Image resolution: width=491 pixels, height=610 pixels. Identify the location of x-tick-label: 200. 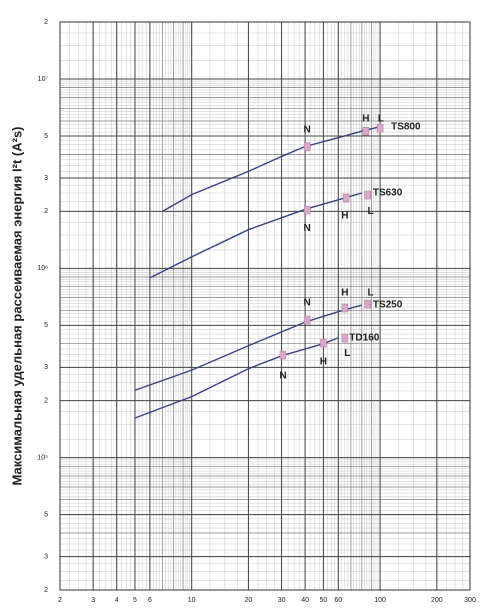
(437, 600).